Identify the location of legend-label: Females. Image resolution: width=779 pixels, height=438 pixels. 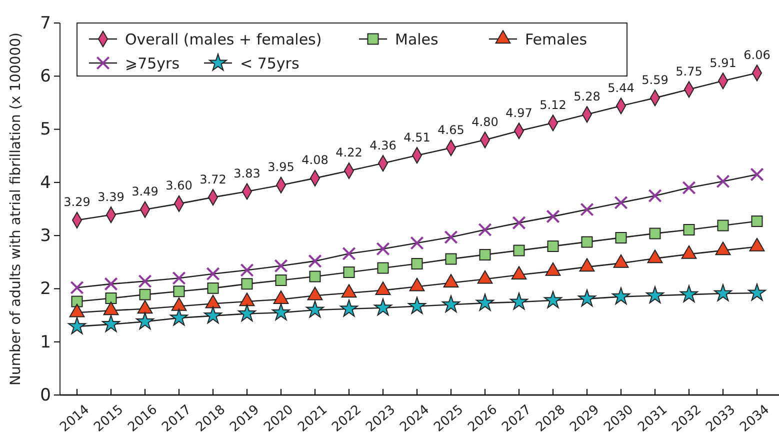
(556, 39).